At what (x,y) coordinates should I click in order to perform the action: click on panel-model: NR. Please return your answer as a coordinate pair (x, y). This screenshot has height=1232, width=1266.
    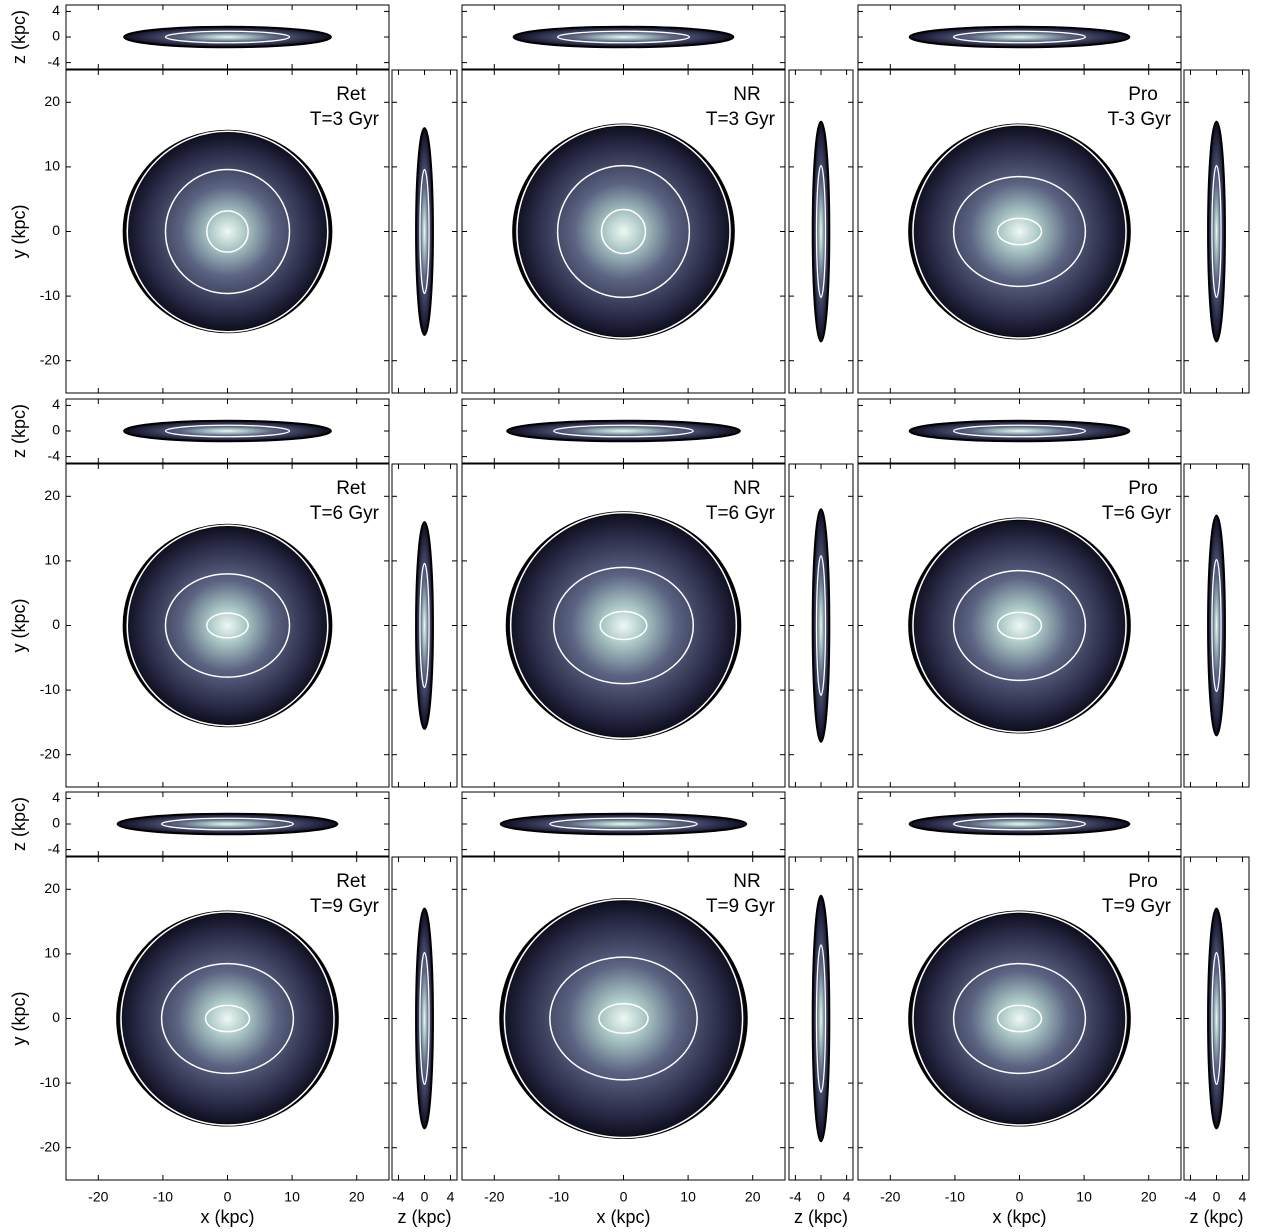
    Looking at the image, I should click on (746, 488).